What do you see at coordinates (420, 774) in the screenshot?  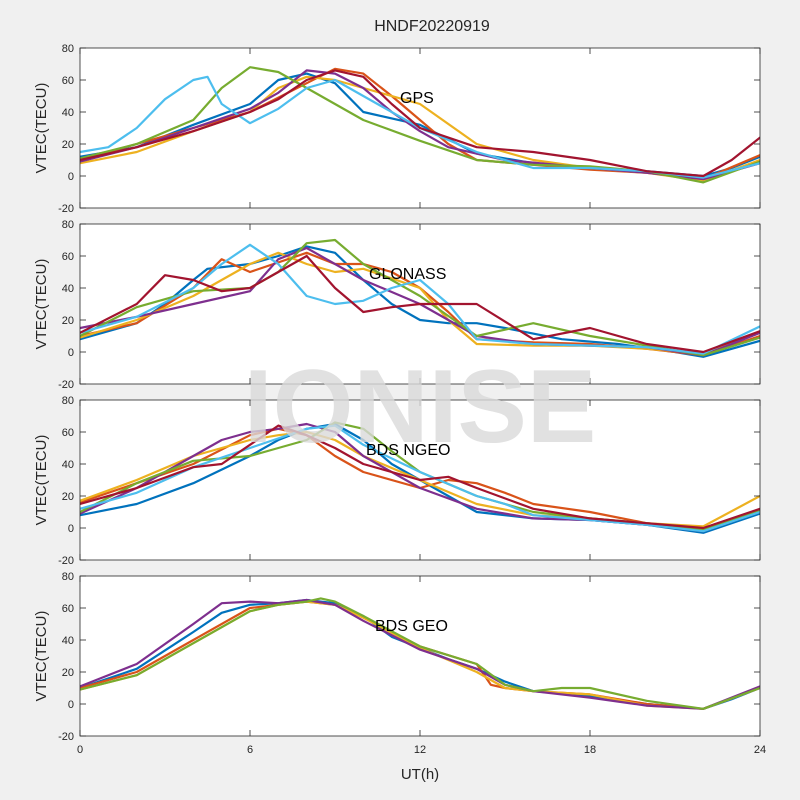 I see `x-axis-label: UT(h)` at bounding box center [420, 774].